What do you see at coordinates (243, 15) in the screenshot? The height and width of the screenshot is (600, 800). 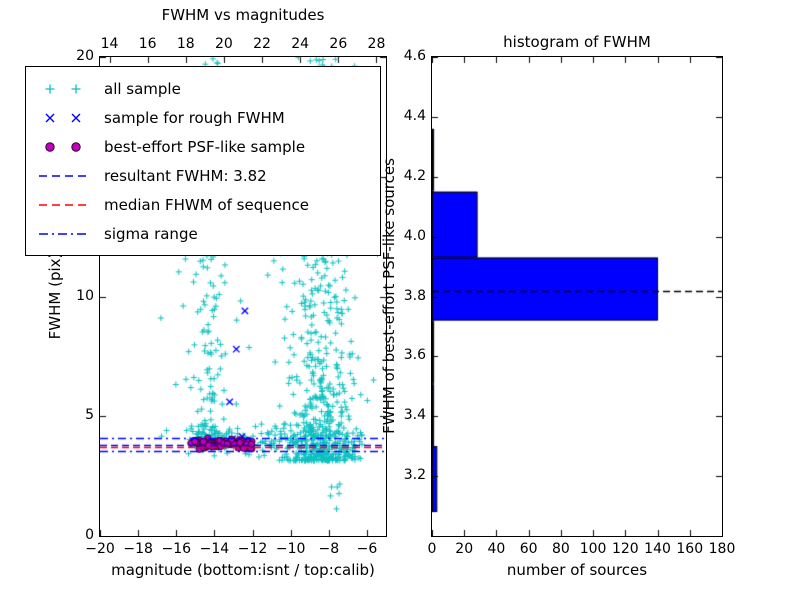 I see `left-chart-title: FWHM vs magnitudes` at bounding box center [243, 15].